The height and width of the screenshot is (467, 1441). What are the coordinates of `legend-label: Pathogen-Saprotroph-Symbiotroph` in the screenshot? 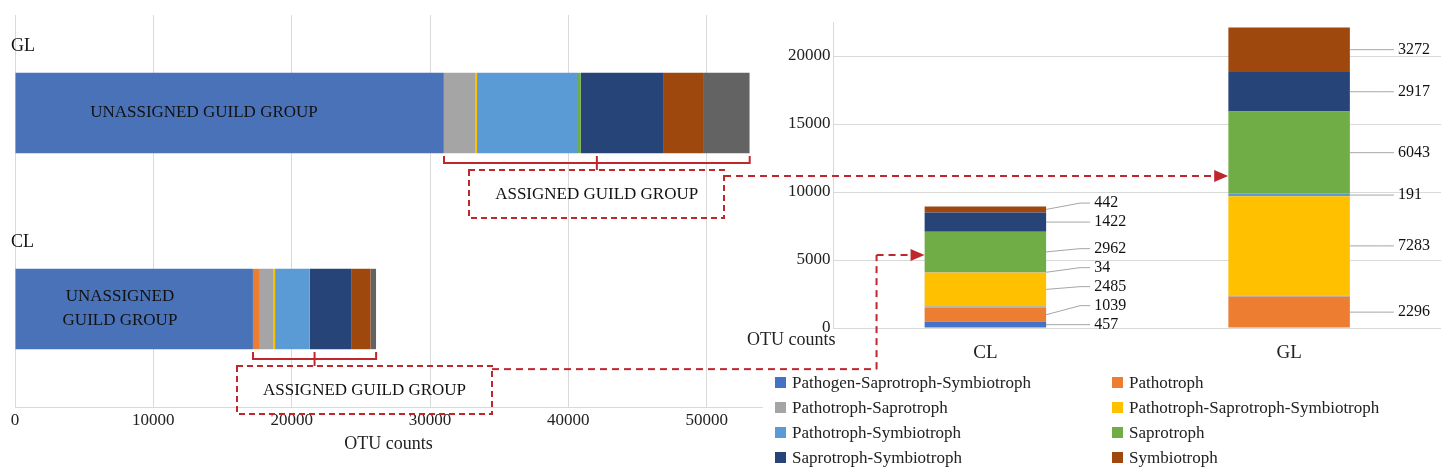 It's located at (911, 383).